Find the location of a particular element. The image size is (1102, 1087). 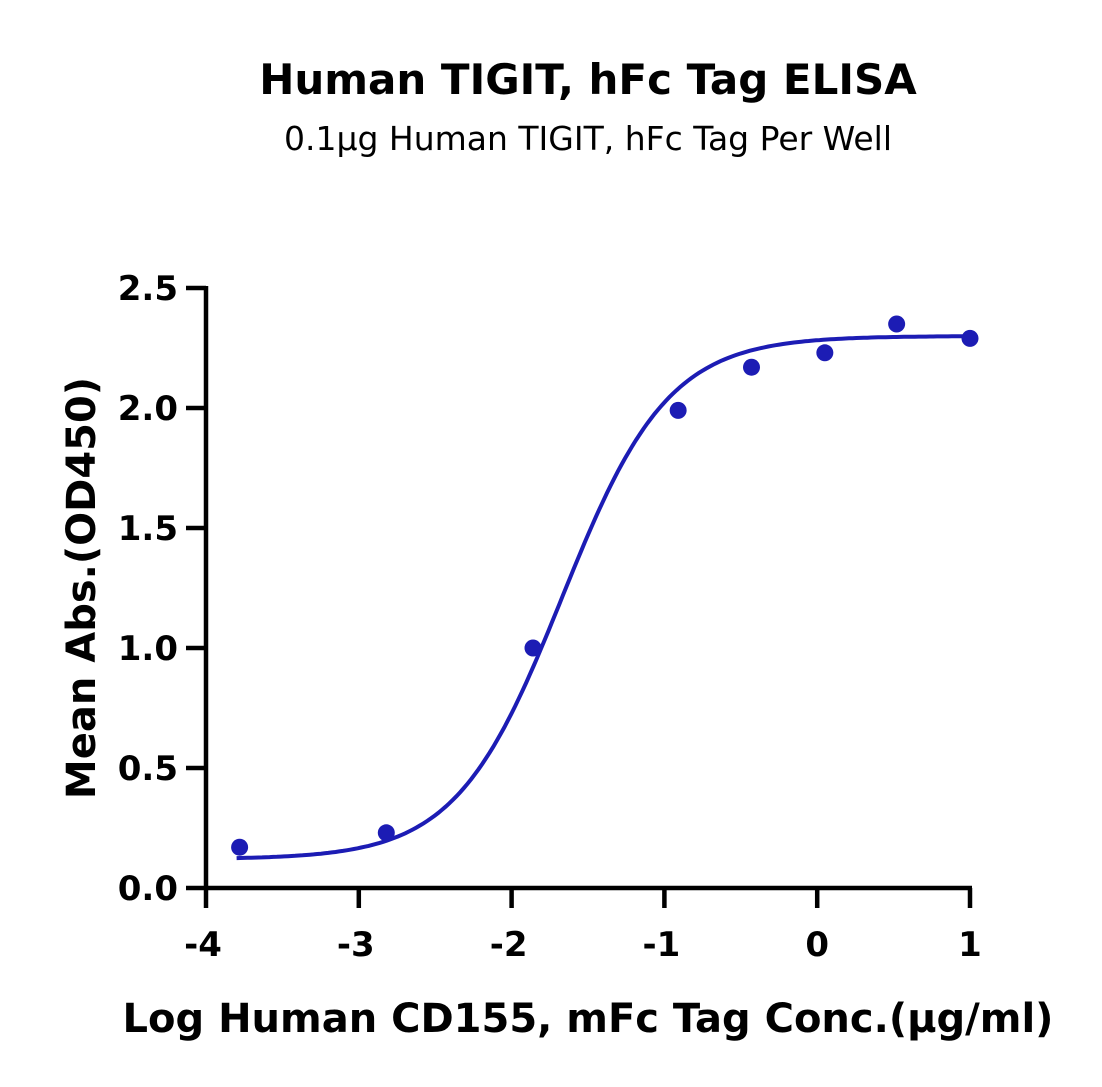

chart-title: Human TIGIT, hFc Tag ELISA is located at coordinates (588, 79).